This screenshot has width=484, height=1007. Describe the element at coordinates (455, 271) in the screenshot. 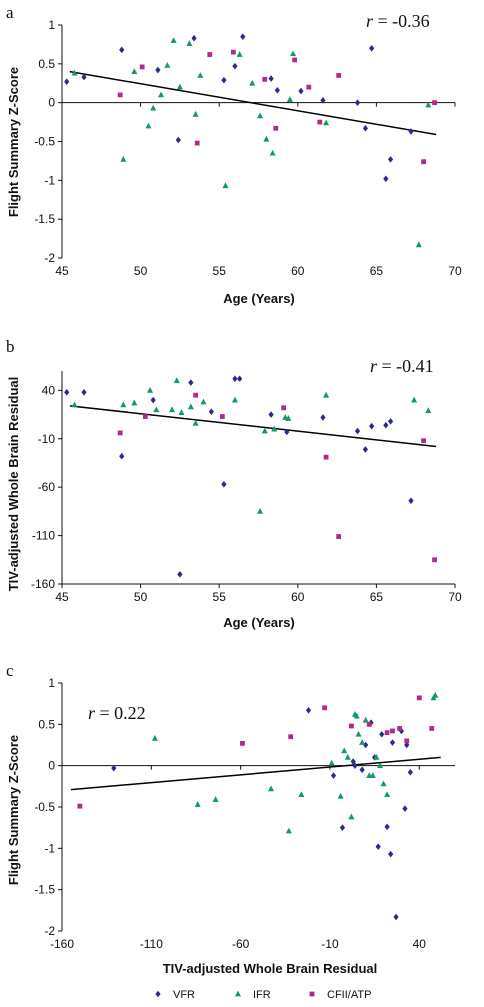

I see `x-tick-label: 70` at that location.